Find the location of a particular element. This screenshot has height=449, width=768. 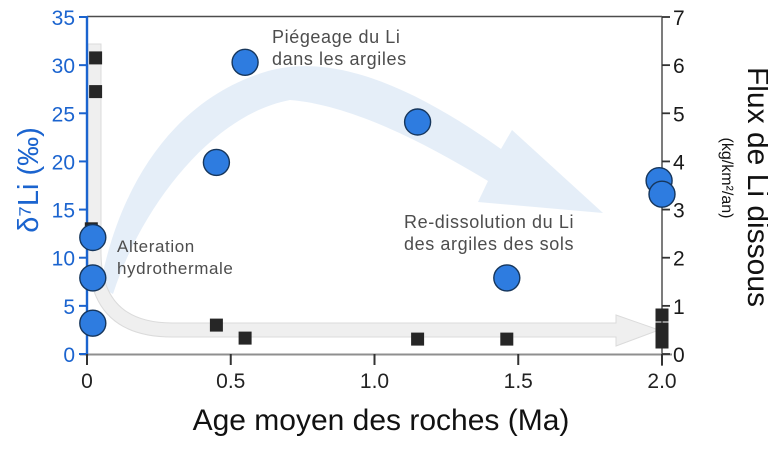

y-right-tick-label: 2 is located at coordinates (679, 259).